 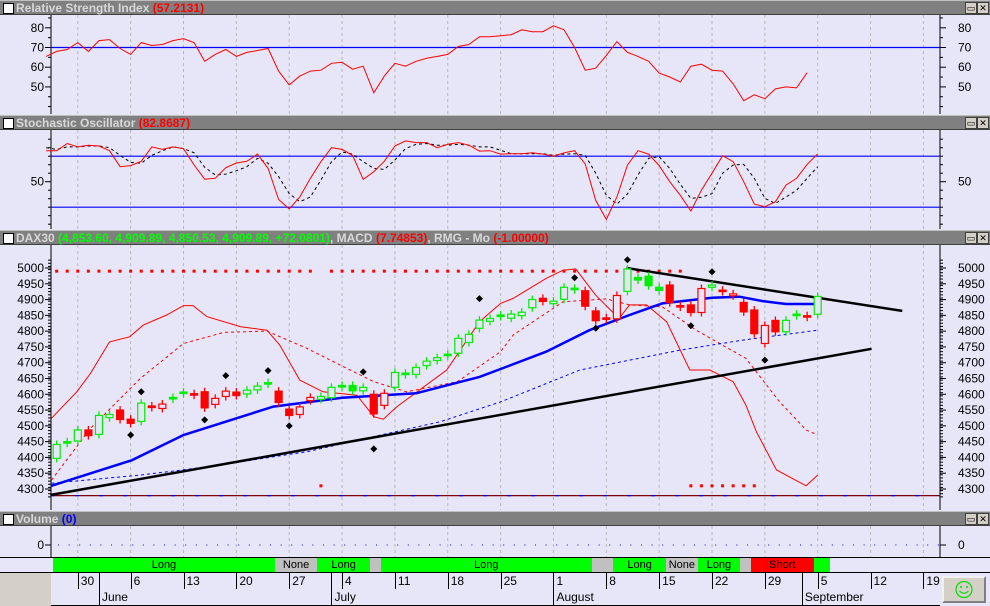 I want to click on y-tick-label-right: 4400, so click(x=971, y=457).